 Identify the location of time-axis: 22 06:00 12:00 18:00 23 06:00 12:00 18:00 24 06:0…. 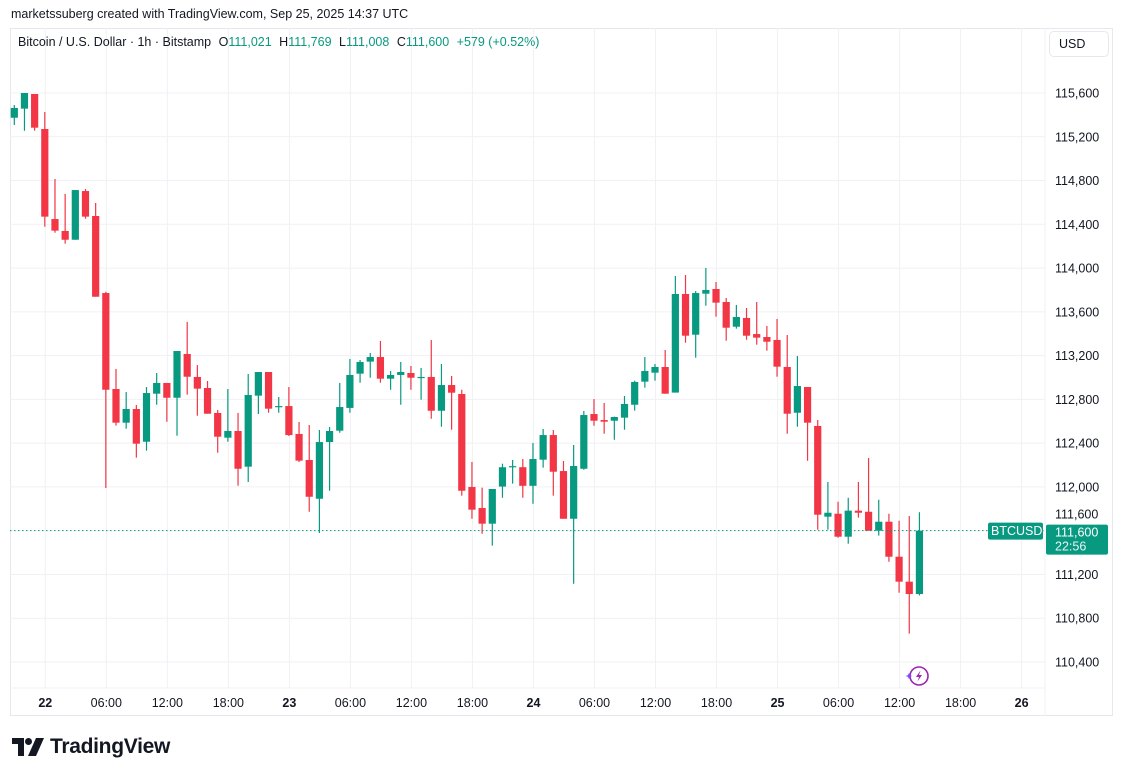
(533, 703).